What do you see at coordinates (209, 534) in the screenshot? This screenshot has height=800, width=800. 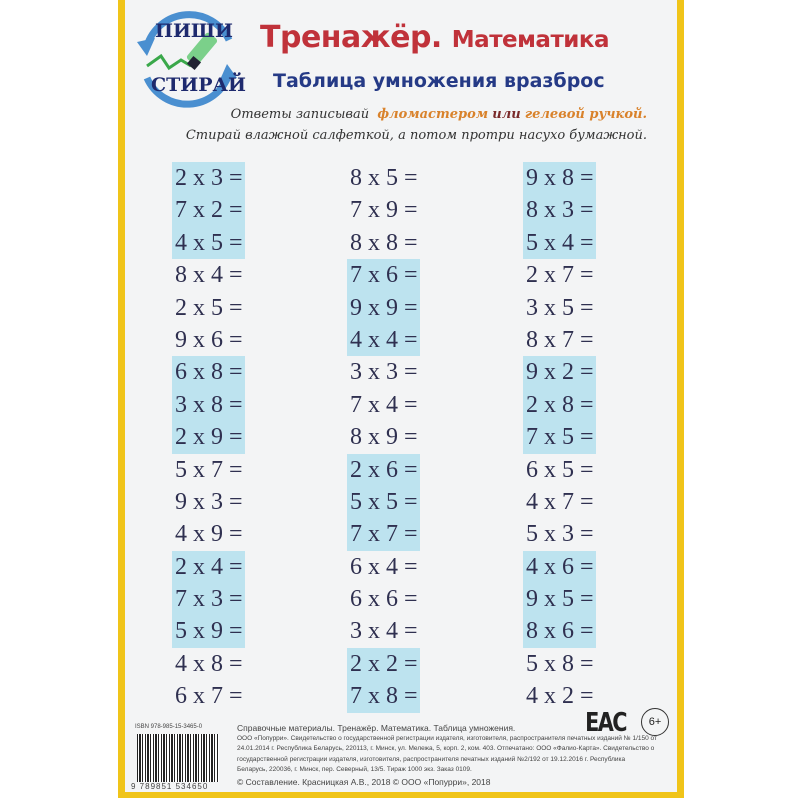 I see `problem-row: 4 x 9 =` at bounding box center [209, 534].